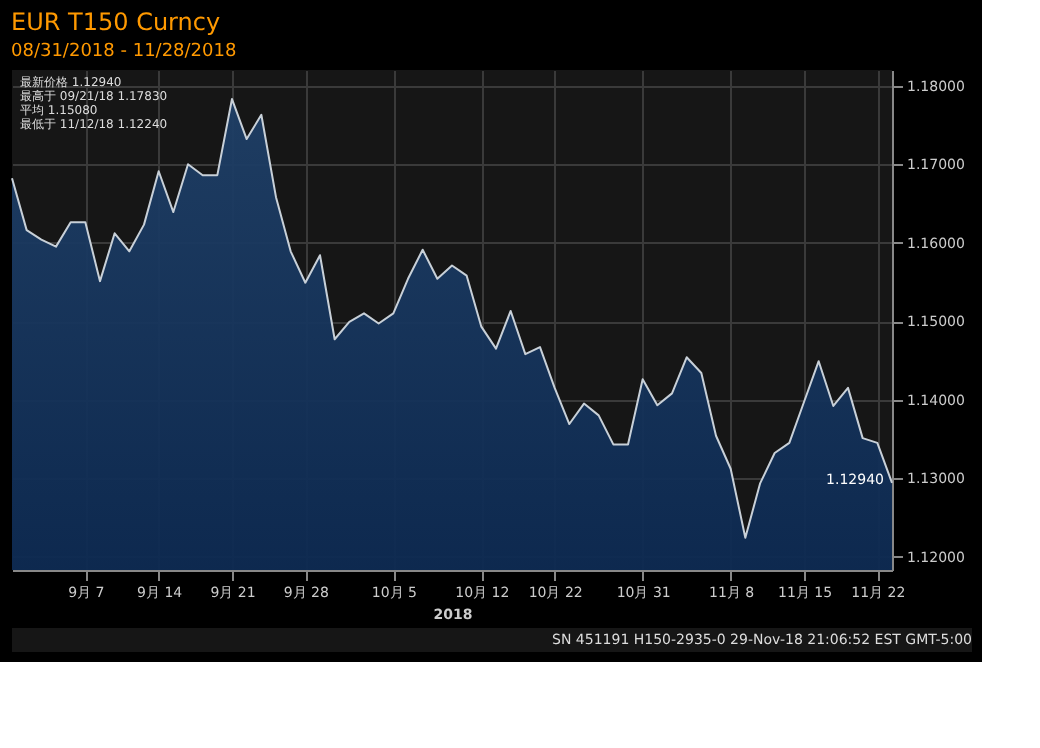 This screenshot has width=1040, height=748. Describe the element at coordinates (124, 52) in the screenshot. I see `chart-subtitle: 08/31/2018 - 11/28/2018` at that location.